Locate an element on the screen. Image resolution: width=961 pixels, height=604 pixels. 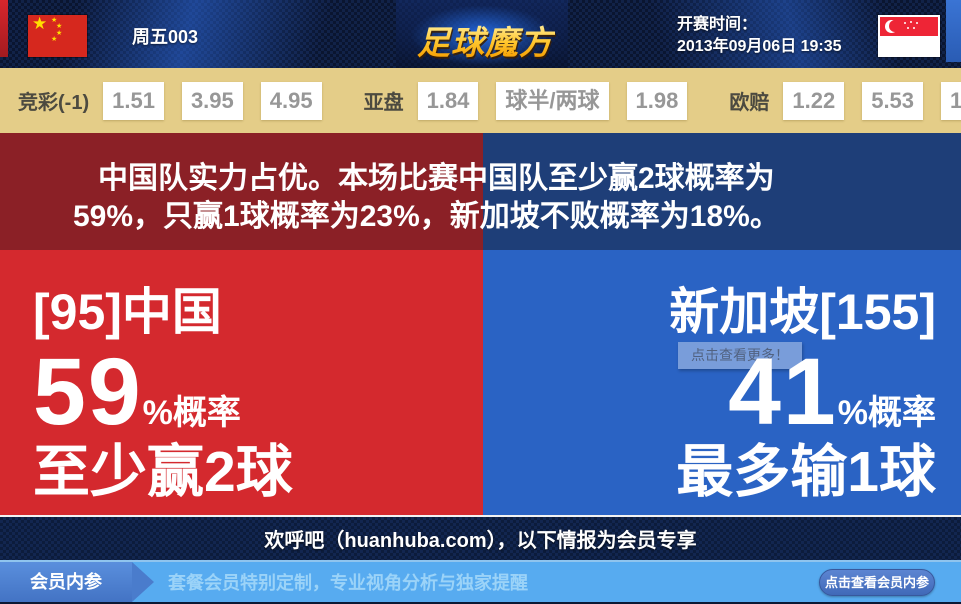
home-team-name: [95]中国 is located at coordinates (127, 312).